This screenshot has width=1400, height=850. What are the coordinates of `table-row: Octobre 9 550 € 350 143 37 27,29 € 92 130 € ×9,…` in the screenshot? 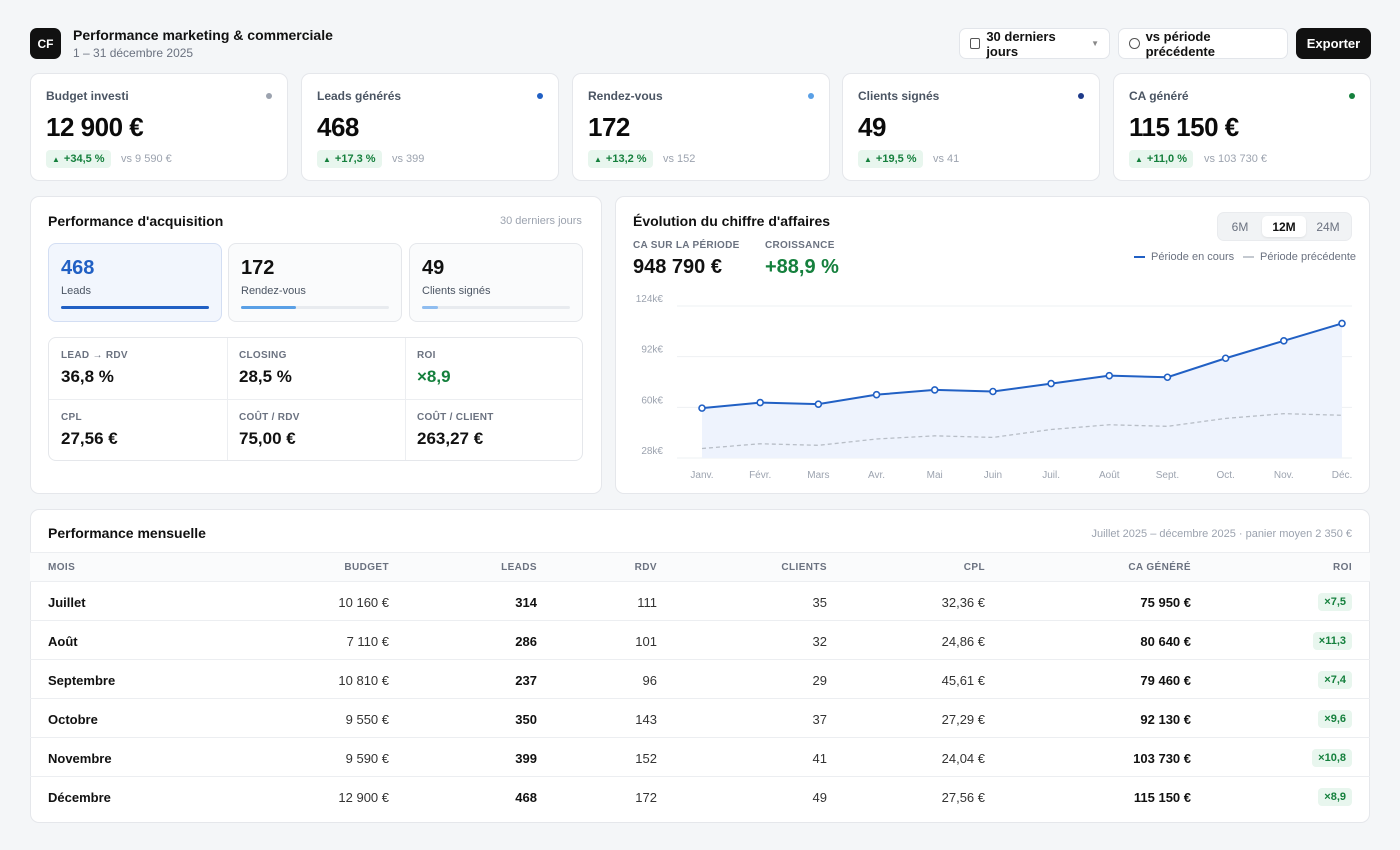 It's located at (700, 718).